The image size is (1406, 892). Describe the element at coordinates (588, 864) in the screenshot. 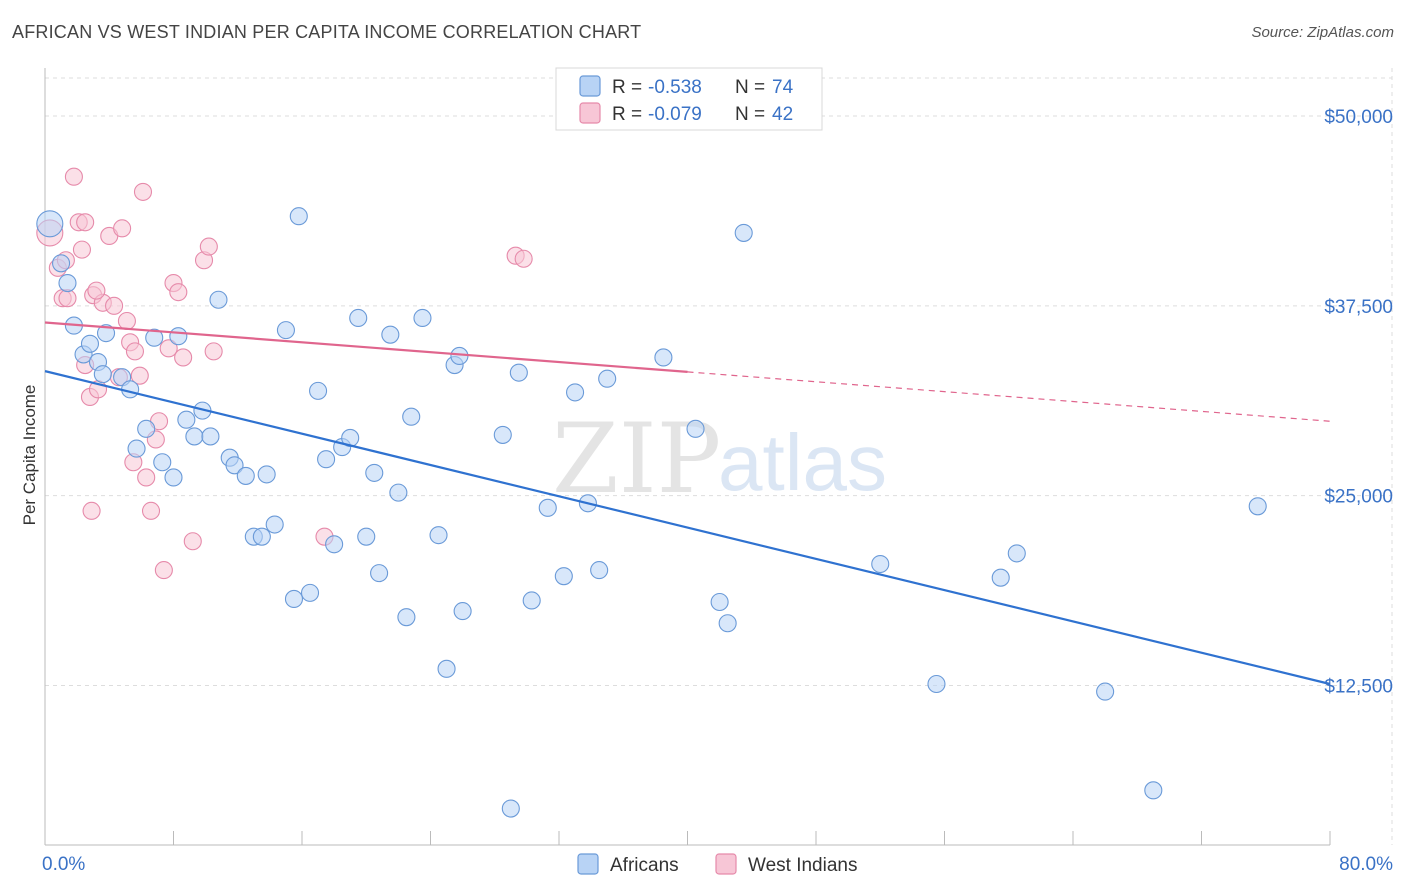

I see `bottom-legend-swatch-africans` at that location.